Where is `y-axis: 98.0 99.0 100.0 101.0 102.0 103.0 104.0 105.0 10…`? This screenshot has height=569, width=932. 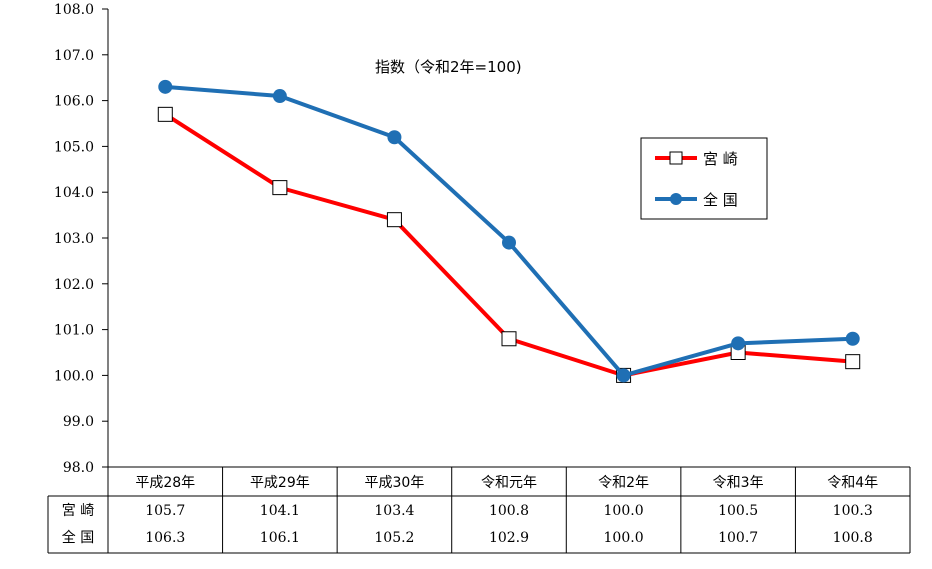 y-axis: 98.0 99.0 100.0 101.0 102.0 103.0 104.0 105.0 10… is located at coordinates (81, 277).